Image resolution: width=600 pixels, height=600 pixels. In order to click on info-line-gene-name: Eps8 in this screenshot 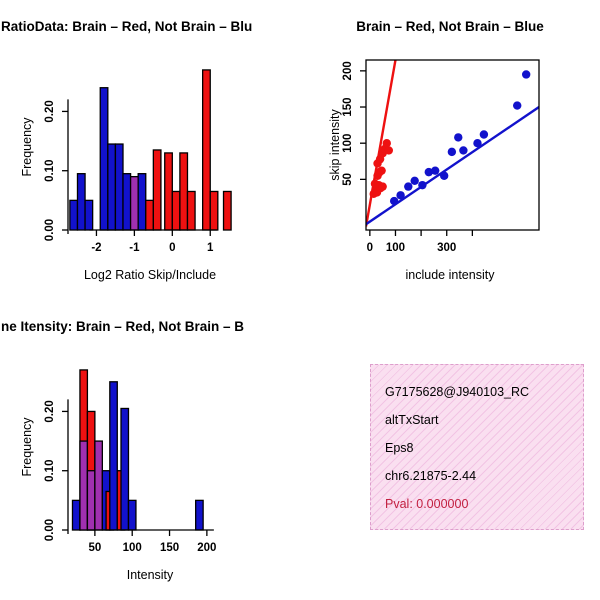, I will do `click(399, 448)`.